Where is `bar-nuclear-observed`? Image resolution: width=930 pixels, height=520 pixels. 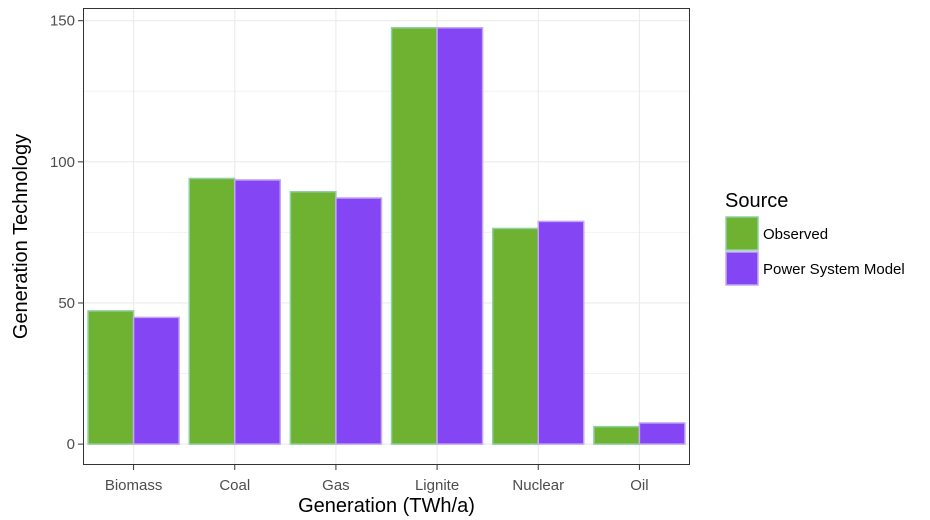 bar-nuclear-observed is located at coordinates (515, 336).